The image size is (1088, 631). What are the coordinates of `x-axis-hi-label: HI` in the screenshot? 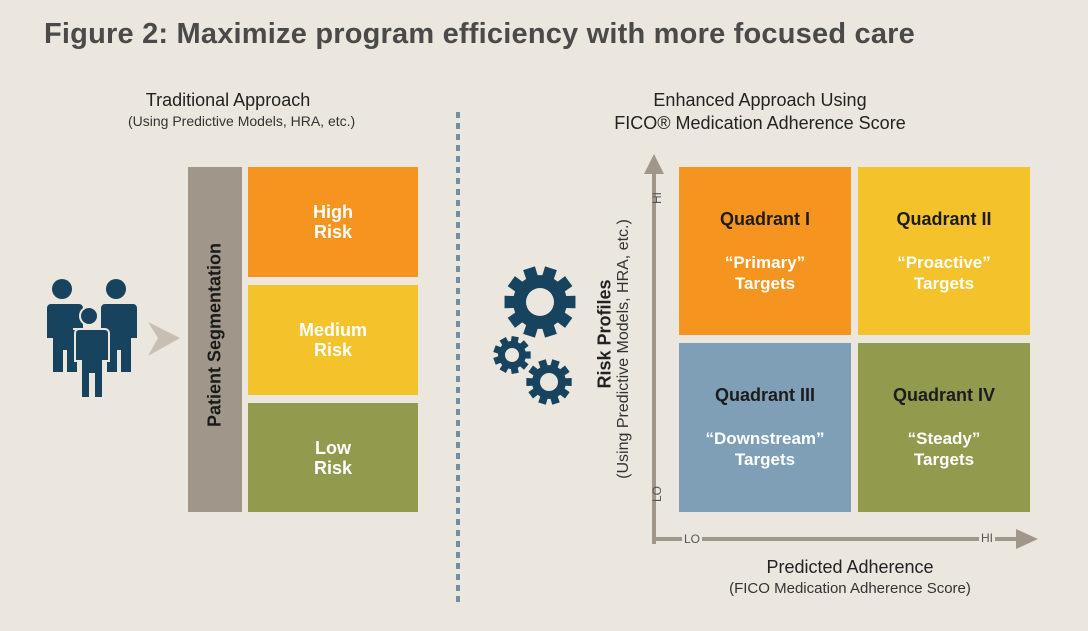 It's located at (987, 538).